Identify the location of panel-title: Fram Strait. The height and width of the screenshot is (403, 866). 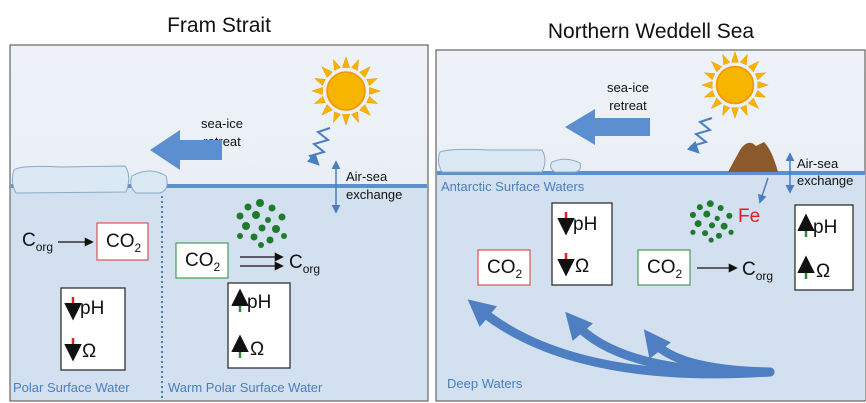
(219, 25).